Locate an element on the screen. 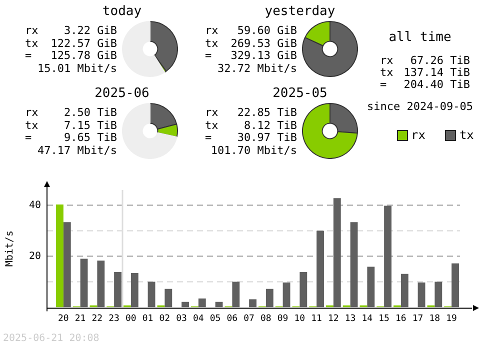  text: tx 122.57 GiB is located at coordinates (71, 43).